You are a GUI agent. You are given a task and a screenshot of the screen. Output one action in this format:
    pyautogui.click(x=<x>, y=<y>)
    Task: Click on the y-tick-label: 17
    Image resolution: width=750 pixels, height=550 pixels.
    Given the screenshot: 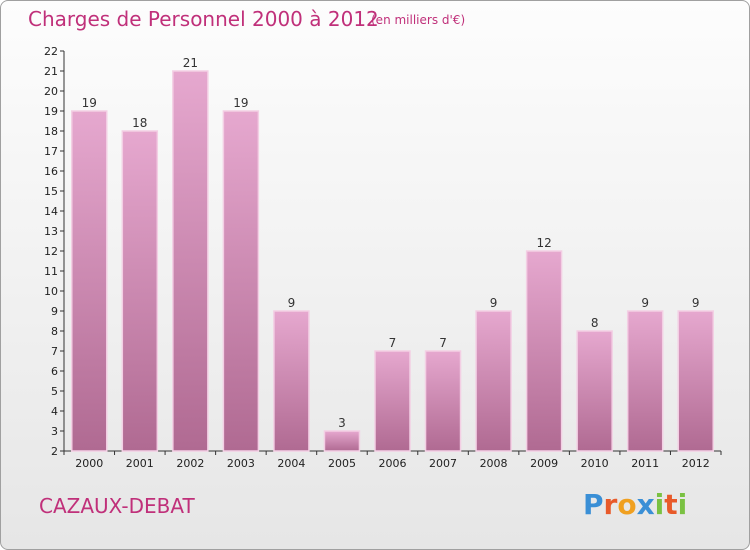 What is the action you would take?
    pyautogui.click(x=51, y=151)
    